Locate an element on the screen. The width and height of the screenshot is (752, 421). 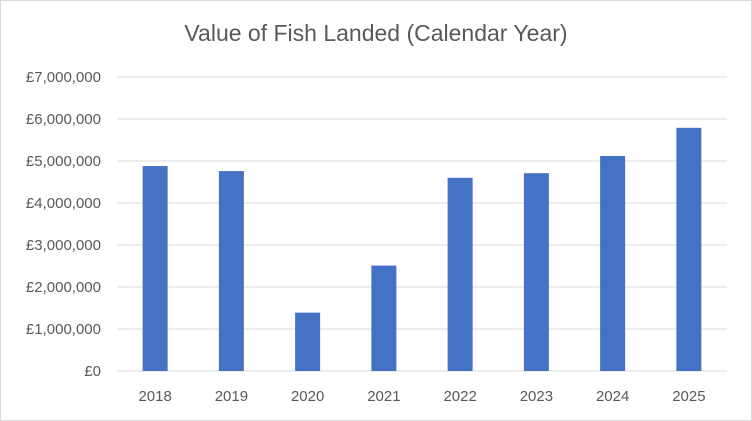
bar-2020 is located at coordinates (308, 341).